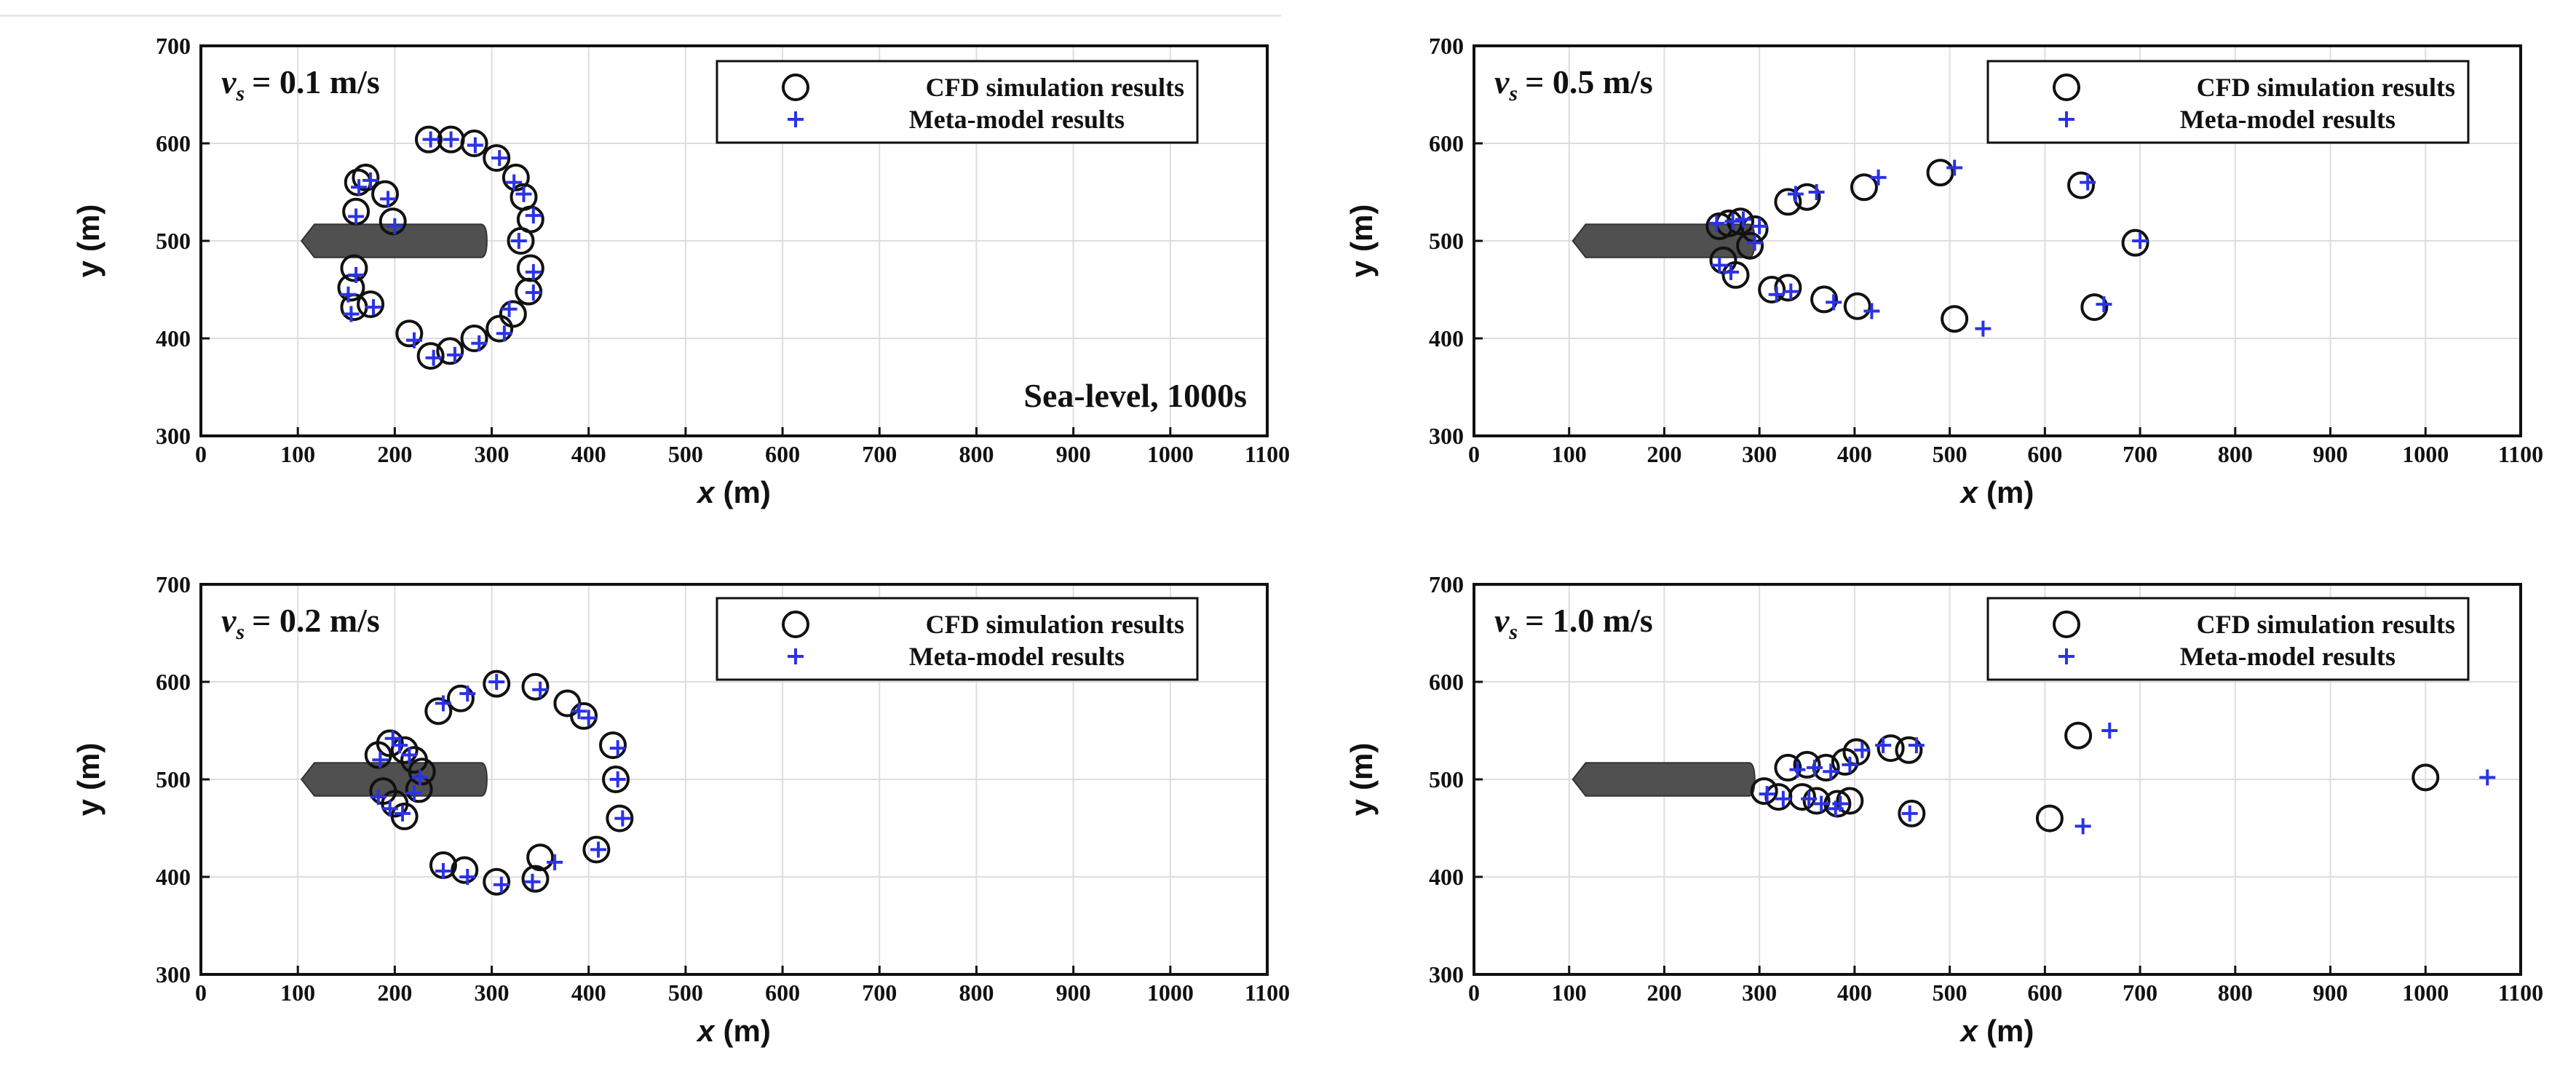 This screenshot has width=2576, height=1069. I want to click on panel-velocity-label: vs = 1.0 m/s, so click(1573, 623).